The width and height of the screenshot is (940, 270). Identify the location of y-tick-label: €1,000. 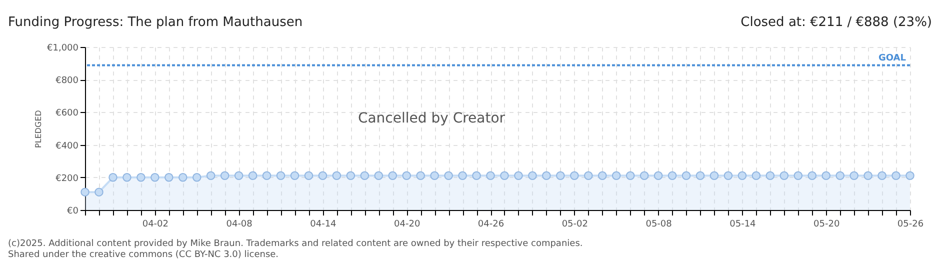
(63, 49).